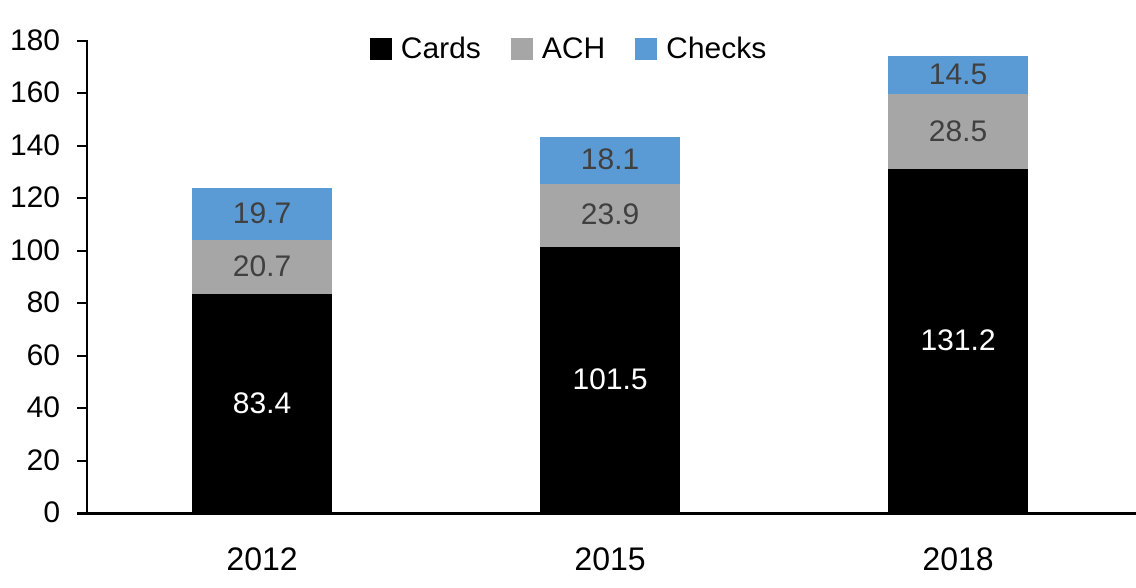  What do you see at coordinates (646, 49) in the screenshot?
I see `legend-swatch-checks-icon` at bounding box center [646, 49].